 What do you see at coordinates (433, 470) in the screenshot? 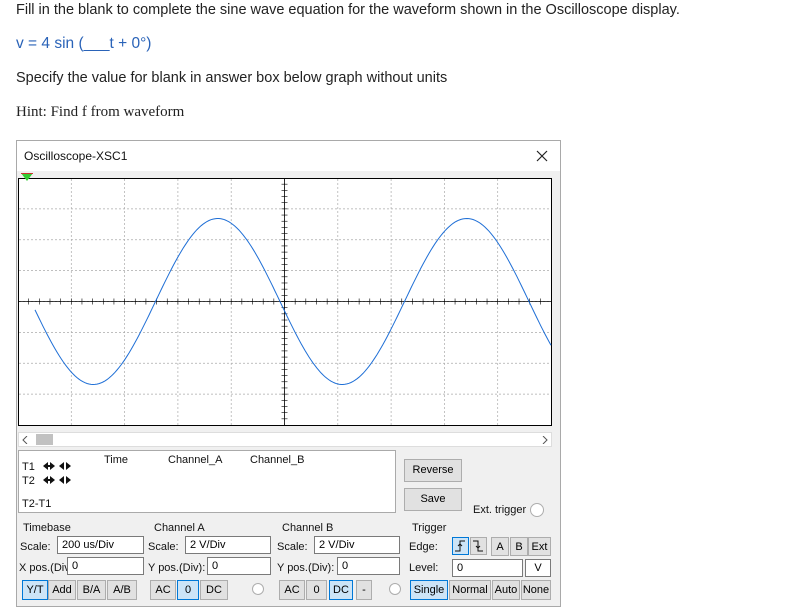
I see `reverse-button: Reverse` at bounding box center [433, 470].